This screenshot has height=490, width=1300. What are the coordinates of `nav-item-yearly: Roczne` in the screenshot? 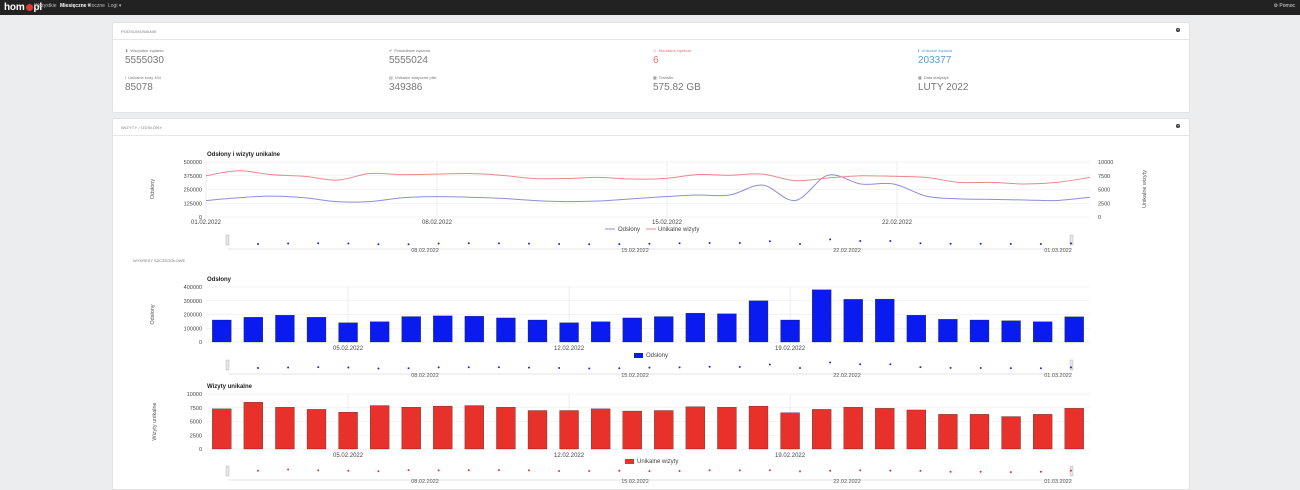 It's located at (96, 6).